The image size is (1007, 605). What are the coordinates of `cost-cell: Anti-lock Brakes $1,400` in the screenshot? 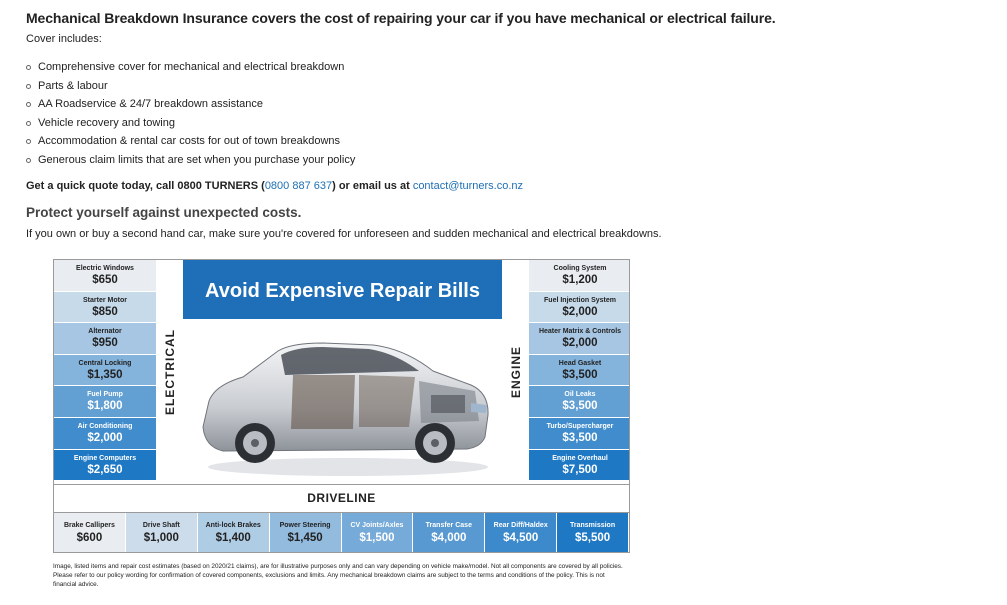 It's located at (233, 532).